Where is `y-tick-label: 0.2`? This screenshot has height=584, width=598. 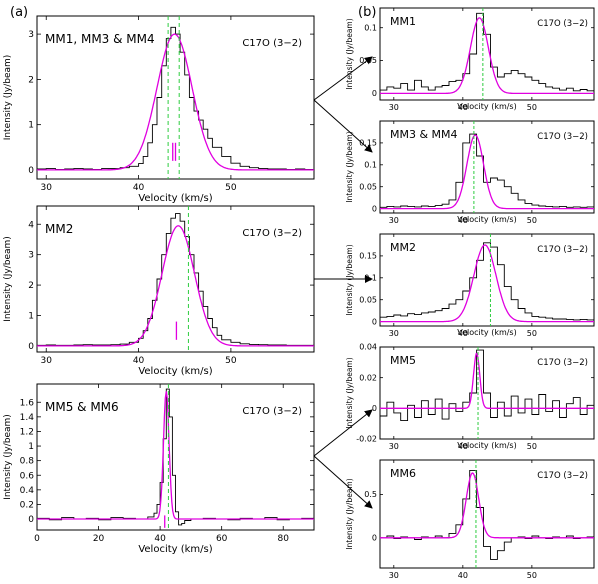
y-tick-label: 0.2 is located at coordinates (27, 505).